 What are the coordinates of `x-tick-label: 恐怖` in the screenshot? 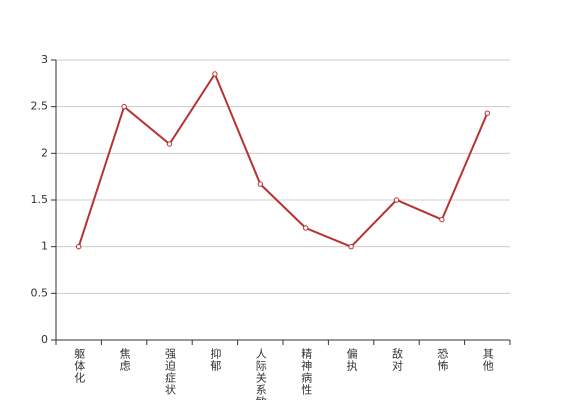 It's located at (442, 360).